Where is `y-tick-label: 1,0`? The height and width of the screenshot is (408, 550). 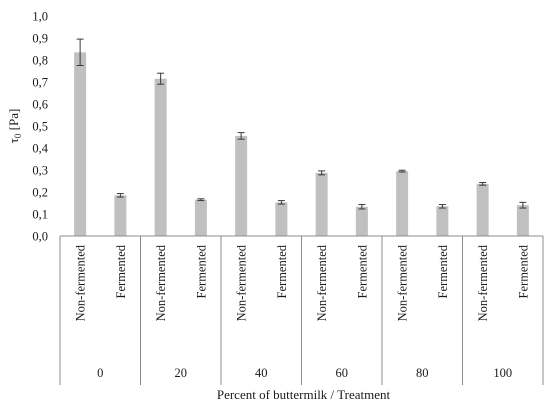
y-tick-label: 1,0 is located at coordinates (40, 17).